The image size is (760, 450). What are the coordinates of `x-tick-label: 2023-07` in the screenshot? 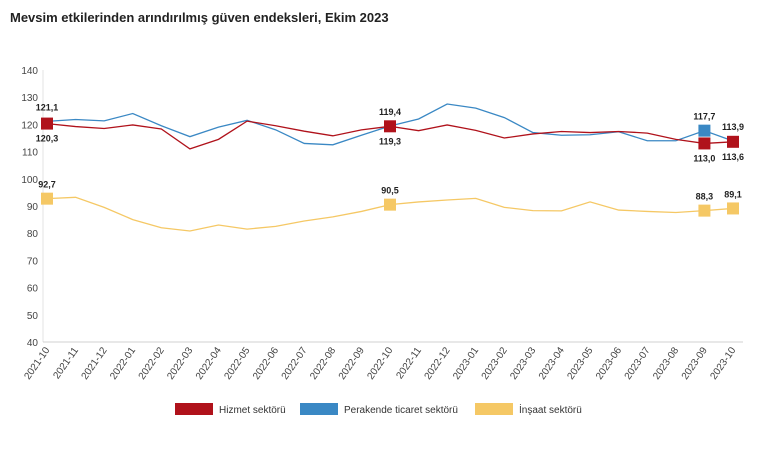 It's located at (638, 363).